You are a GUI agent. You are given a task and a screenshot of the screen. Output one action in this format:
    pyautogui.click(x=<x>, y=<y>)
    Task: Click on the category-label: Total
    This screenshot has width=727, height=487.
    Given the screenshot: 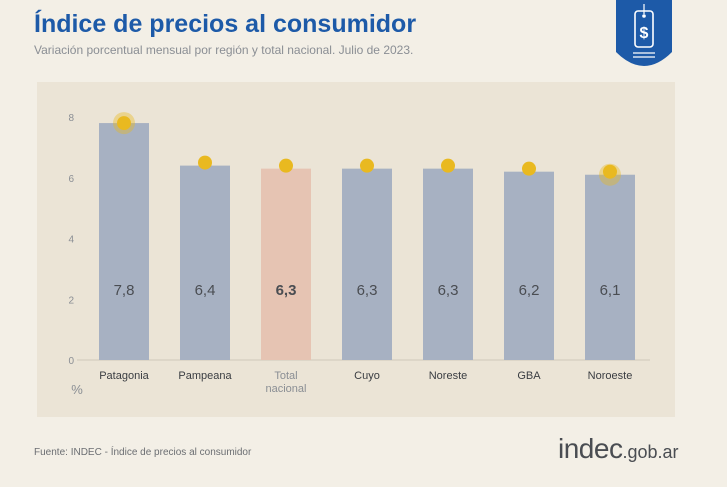 What is the action you would take?
    pyautogui.click(x=285, y=376)
    